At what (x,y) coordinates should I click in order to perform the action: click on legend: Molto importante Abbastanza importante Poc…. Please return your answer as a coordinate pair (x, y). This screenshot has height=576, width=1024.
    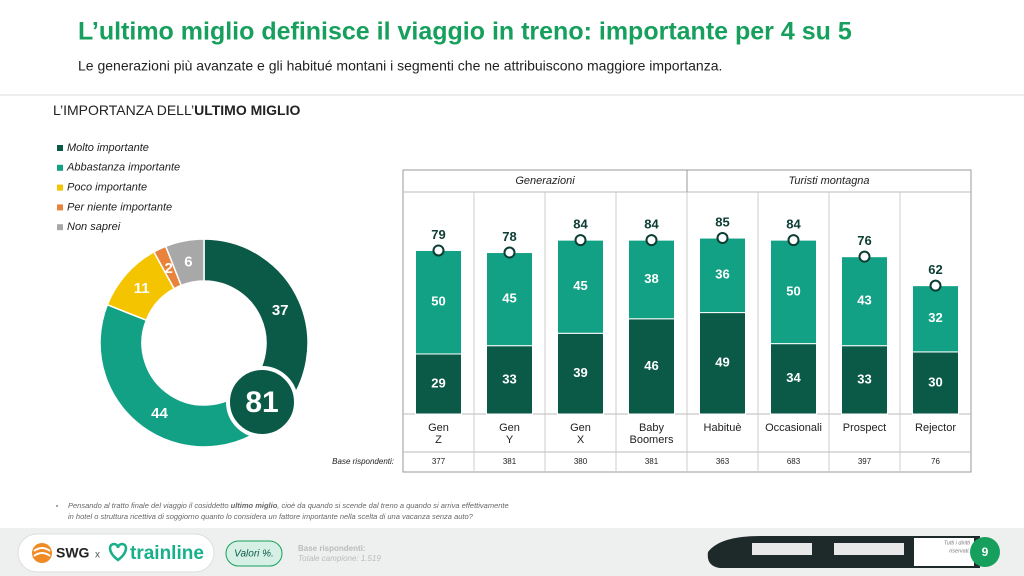
    Looking at the image, I should click on (118, 187).